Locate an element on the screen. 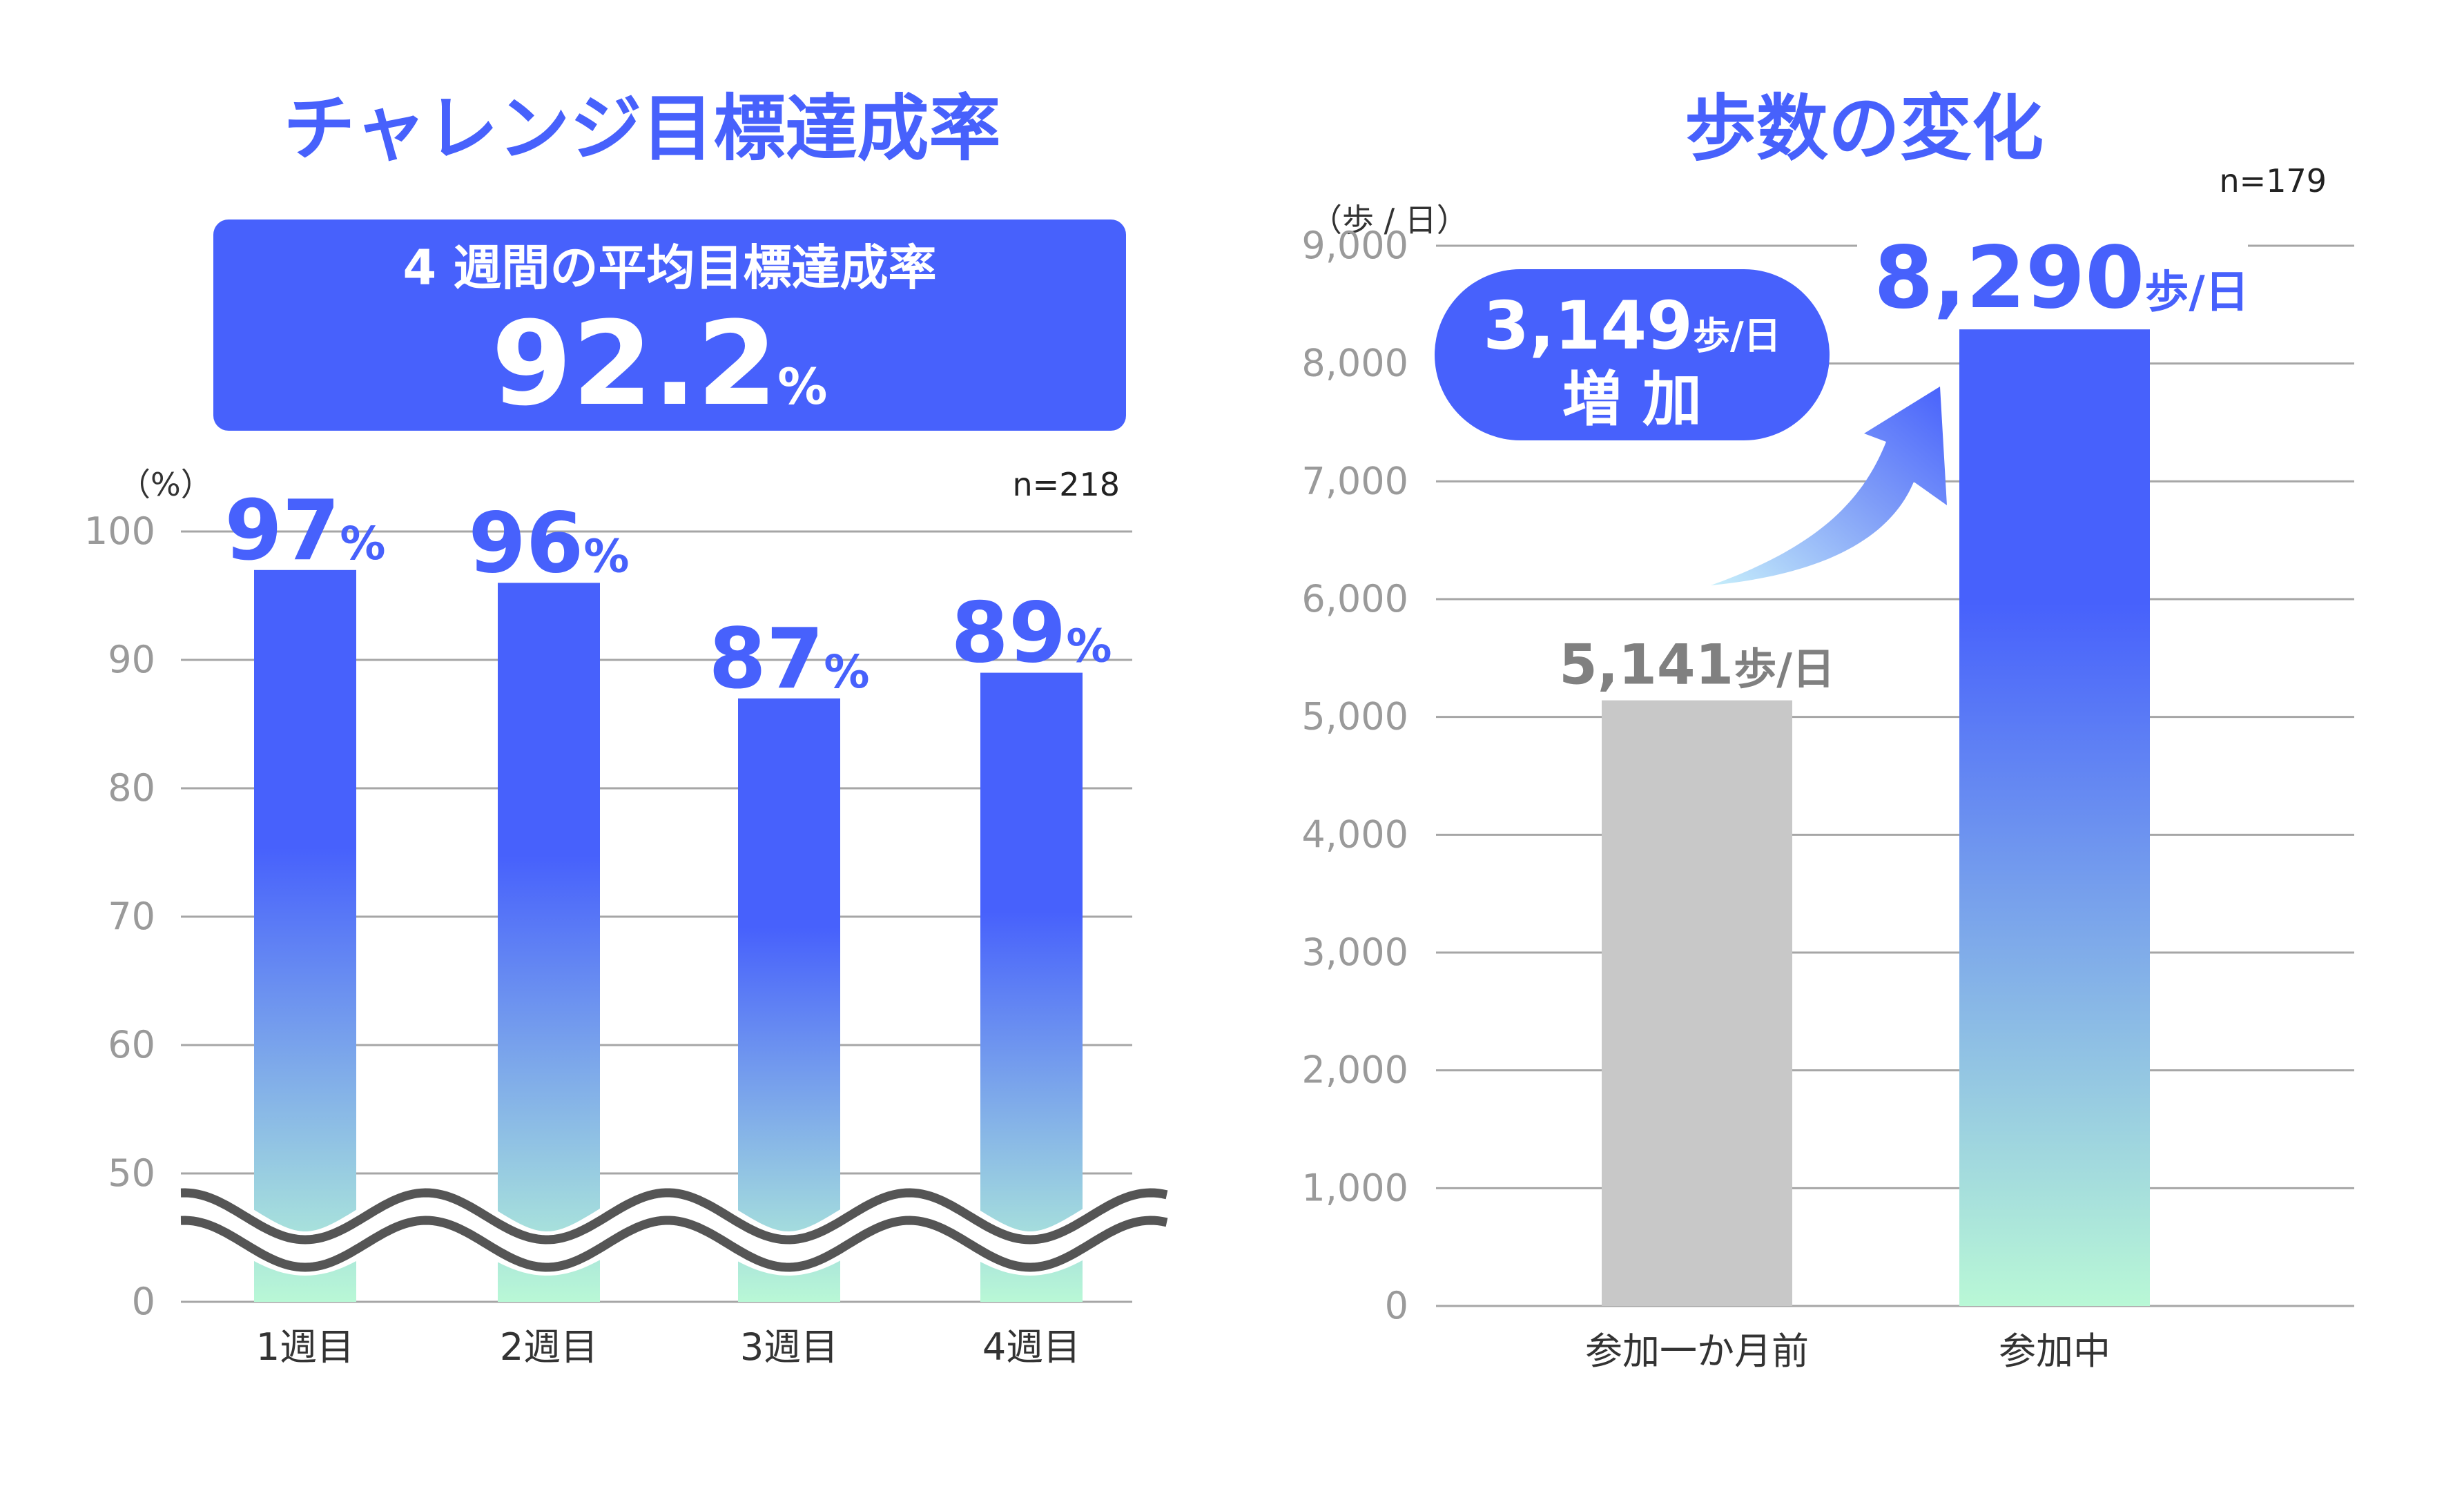 This screenshot has height=1502, width=2464. right-y-unit-label: （歩 / 日） is located at coordinates (1389, 221).